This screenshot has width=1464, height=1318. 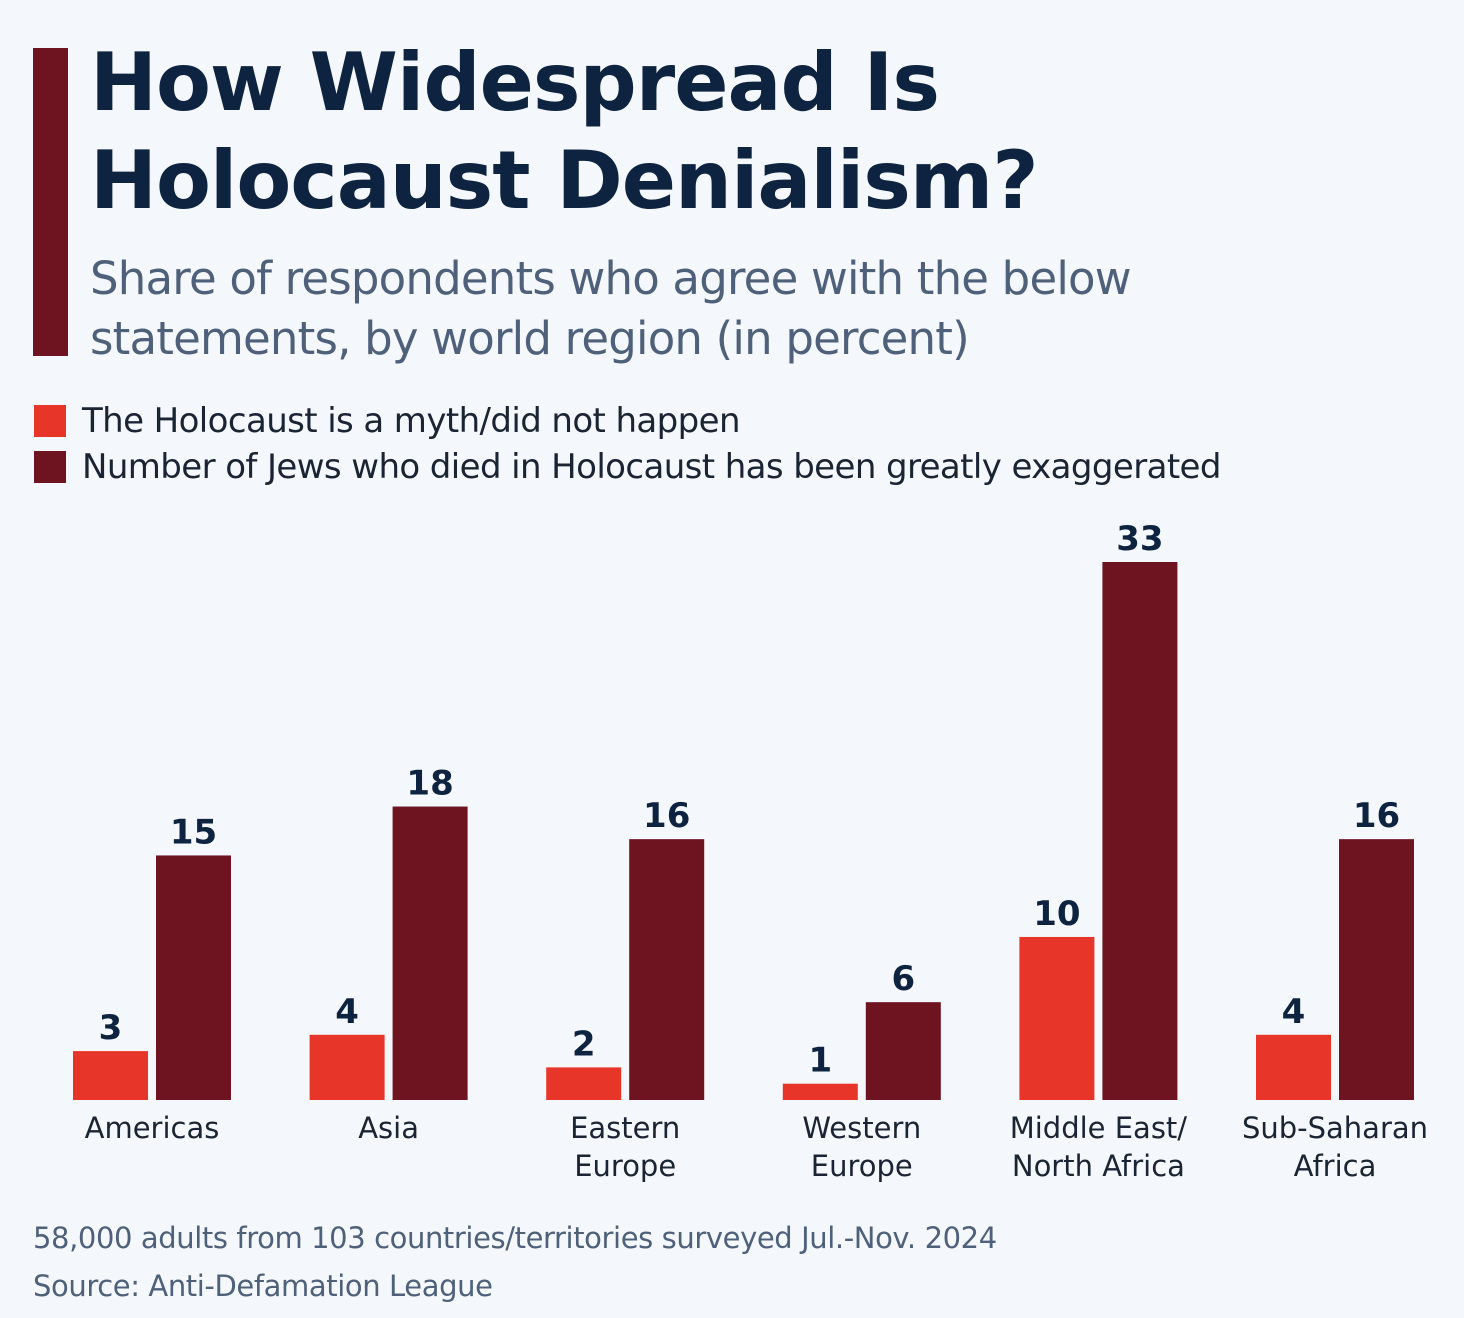 I want to click on data-label-myth-5: 4, so click(x=1294, y=1012).